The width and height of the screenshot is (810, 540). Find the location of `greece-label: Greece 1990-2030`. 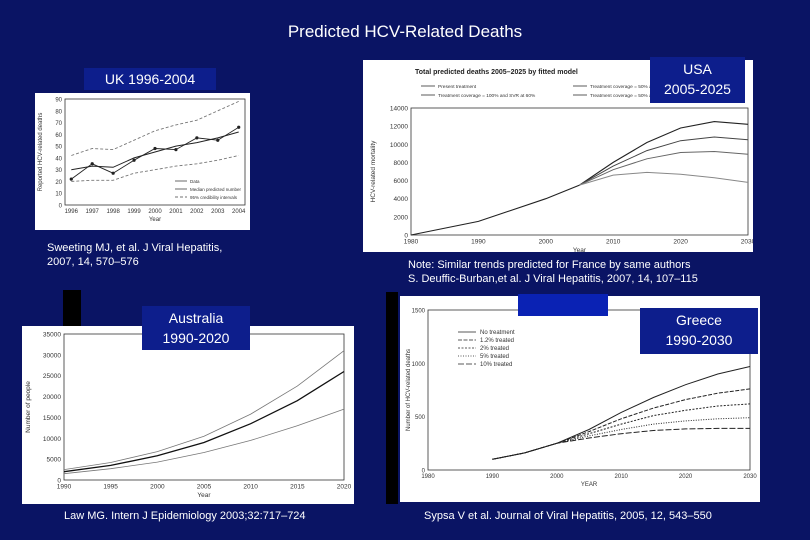

greece-label: Greece 1990-2030 is located at coordinates (699, 331).